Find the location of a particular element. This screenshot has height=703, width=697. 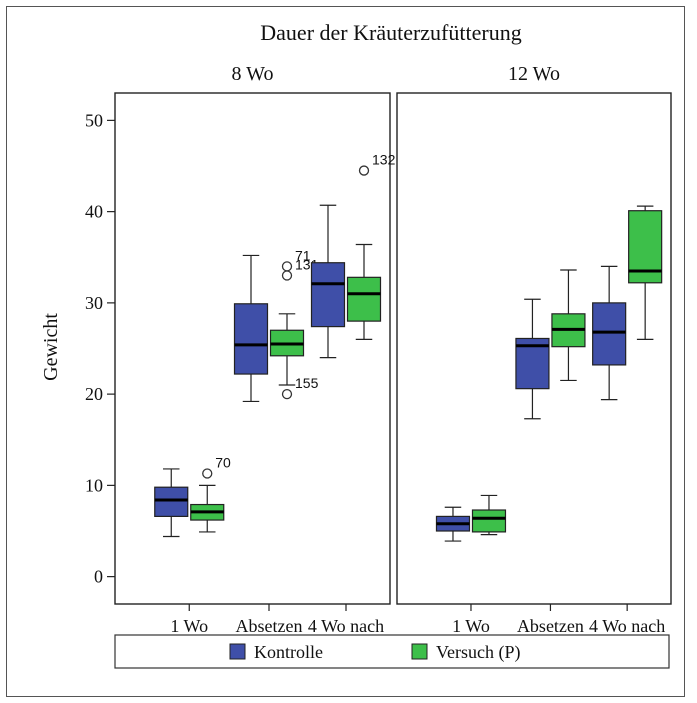

y-tick-label: 30 is located at coordinates (94, 303).